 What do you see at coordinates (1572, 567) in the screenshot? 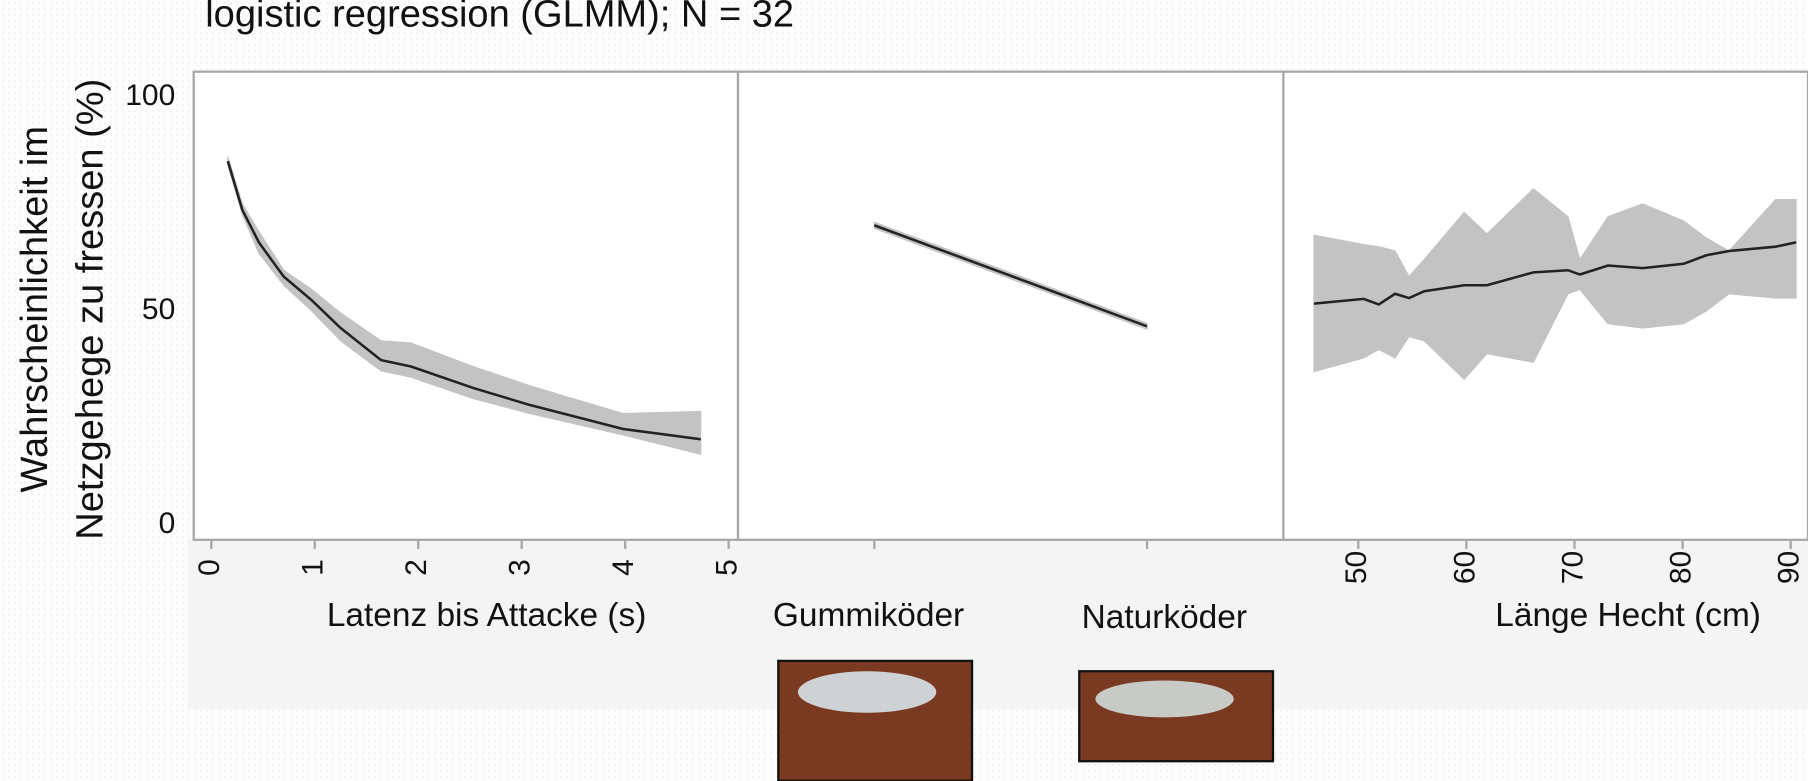
I see `x-tick-label: 70` at bounding box center [1572, 567].